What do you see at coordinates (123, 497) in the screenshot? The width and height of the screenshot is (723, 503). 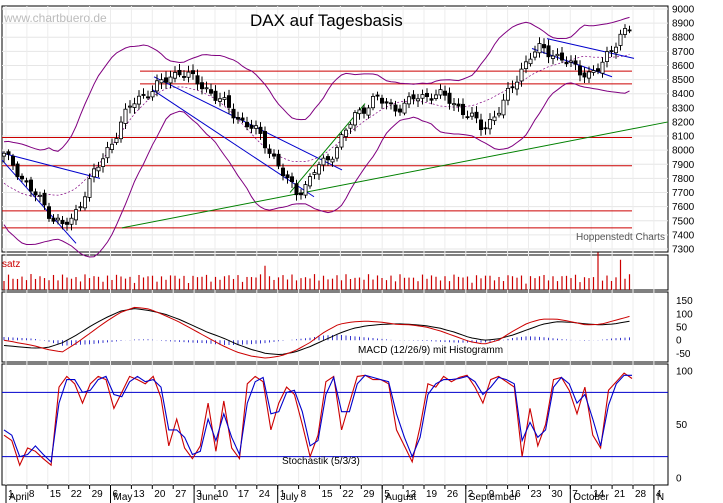 I see `x-month-label: May` at bounding box center [123, 497].